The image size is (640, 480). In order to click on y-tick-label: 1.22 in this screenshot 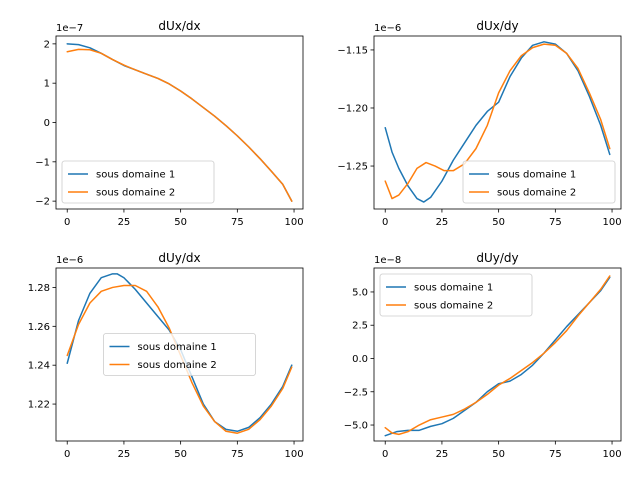, I will do `click(39, 405)`.